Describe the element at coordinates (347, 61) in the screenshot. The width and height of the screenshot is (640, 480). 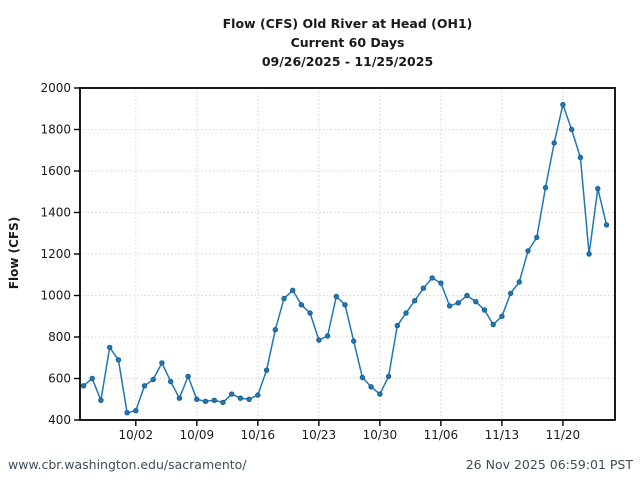
I see `chart-date-range: 09/26/2025 - 11/25/2025` at that location.